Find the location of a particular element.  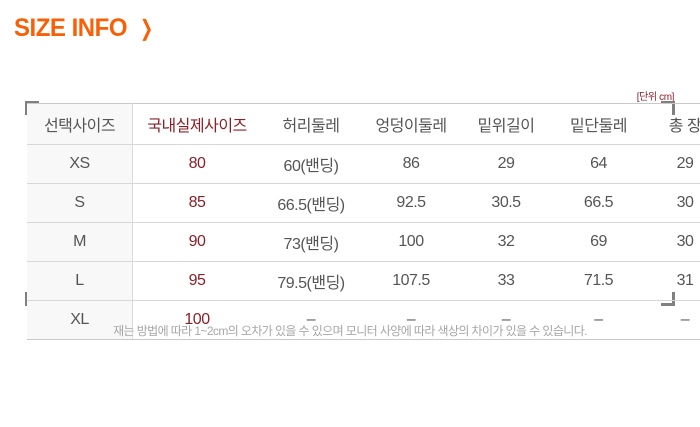

table-header-row: 선택사이즈 국내실제사이즈 허리둘레 엉덩이둘레 밑위길이 밑단둘레 총 장 is located at coordinates (363, 124).